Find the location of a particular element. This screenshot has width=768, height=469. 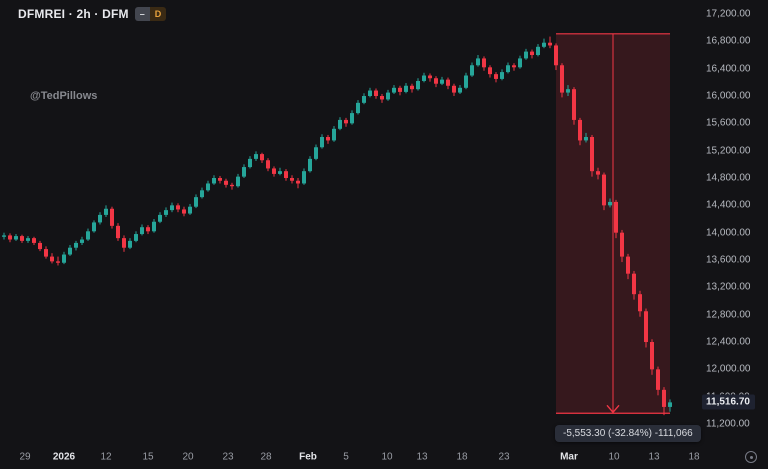

measurement-tooltip: -5,553.30 (-32.84%) -111,066 is located at coordinates (628, 433).